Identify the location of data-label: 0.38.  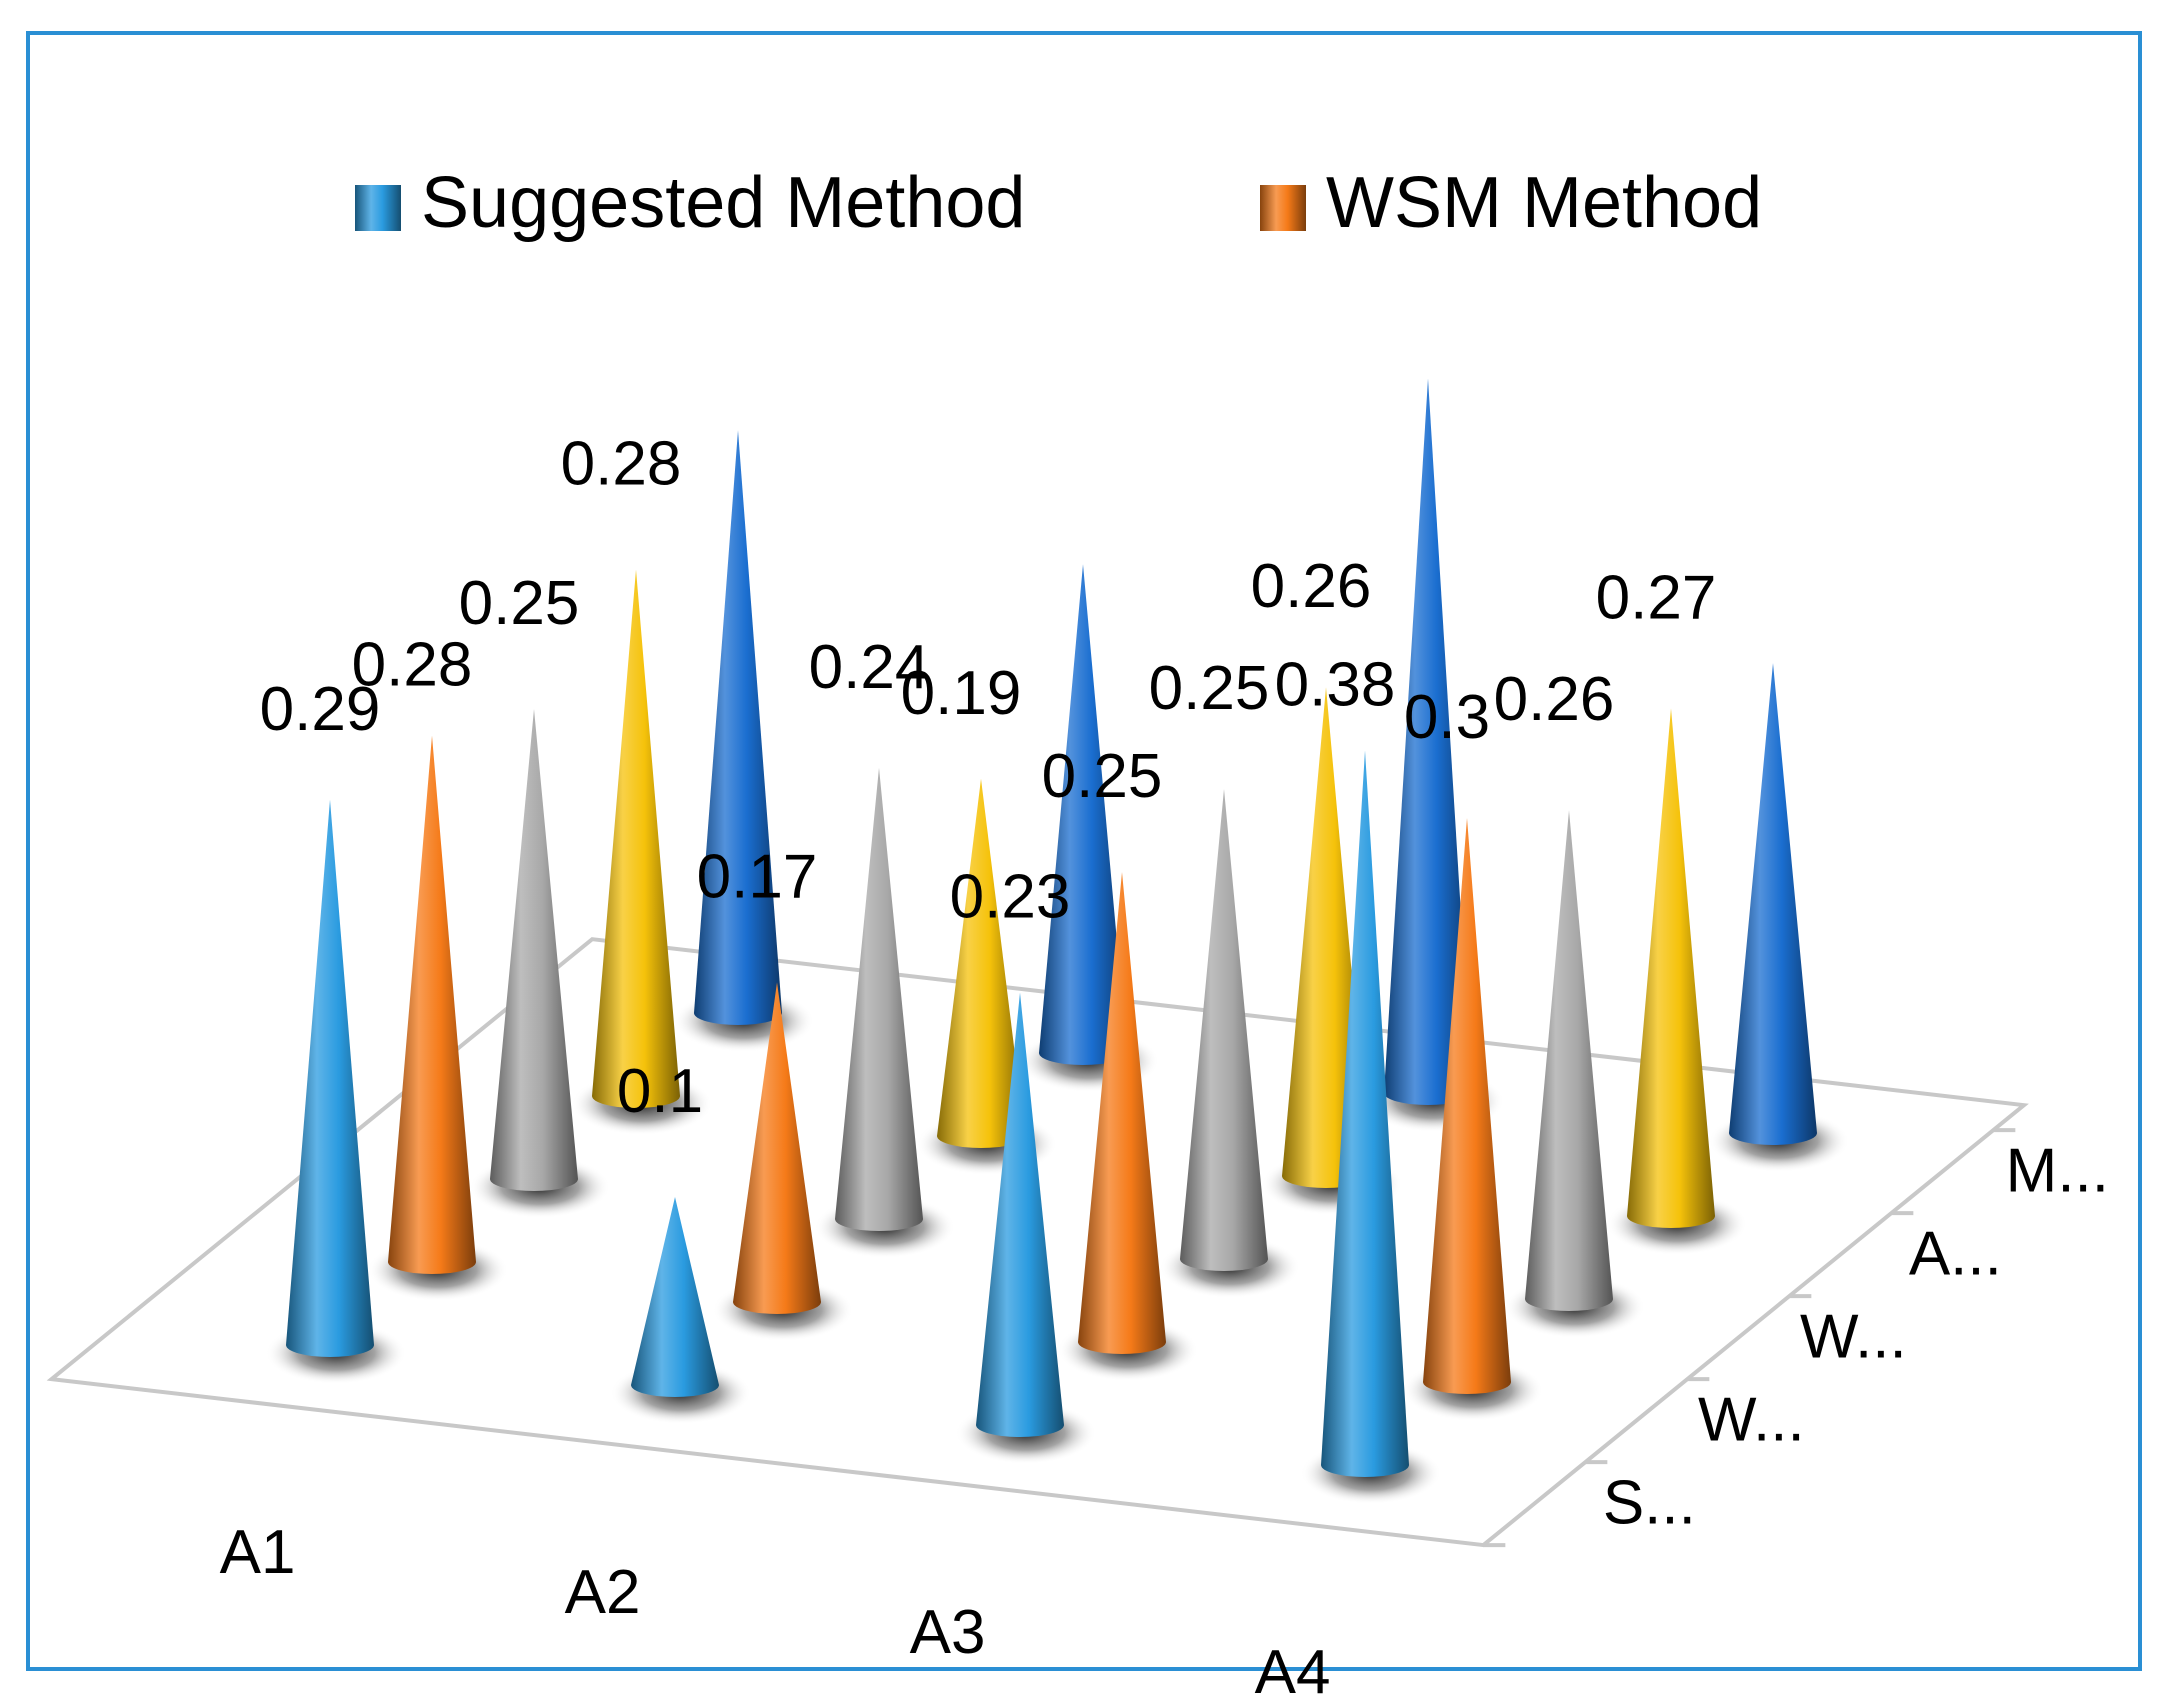
(1335, 685).